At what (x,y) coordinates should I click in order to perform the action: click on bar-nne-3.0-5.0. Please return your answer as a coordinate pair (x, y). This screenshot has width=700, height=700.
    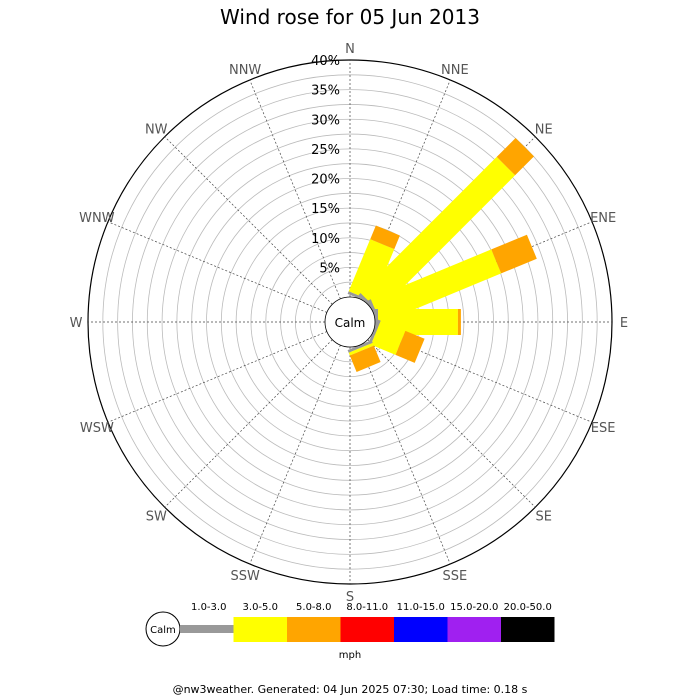
    Looking at the image, I should click on (371, 270).